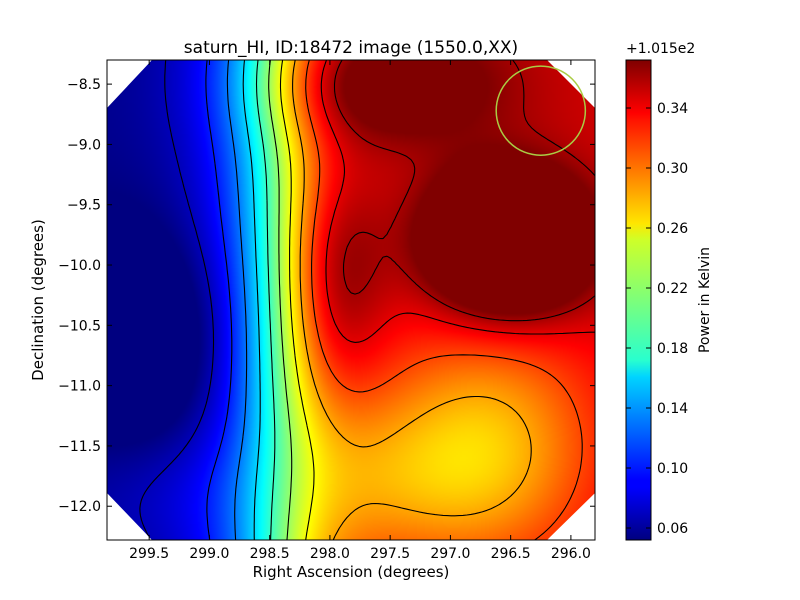 The image size is (800, 600). What do you see at coordinates (38, 300) in the screenshot?
I see `y-axis-label: Declination (degrees)` at bounding box center [38, 300].